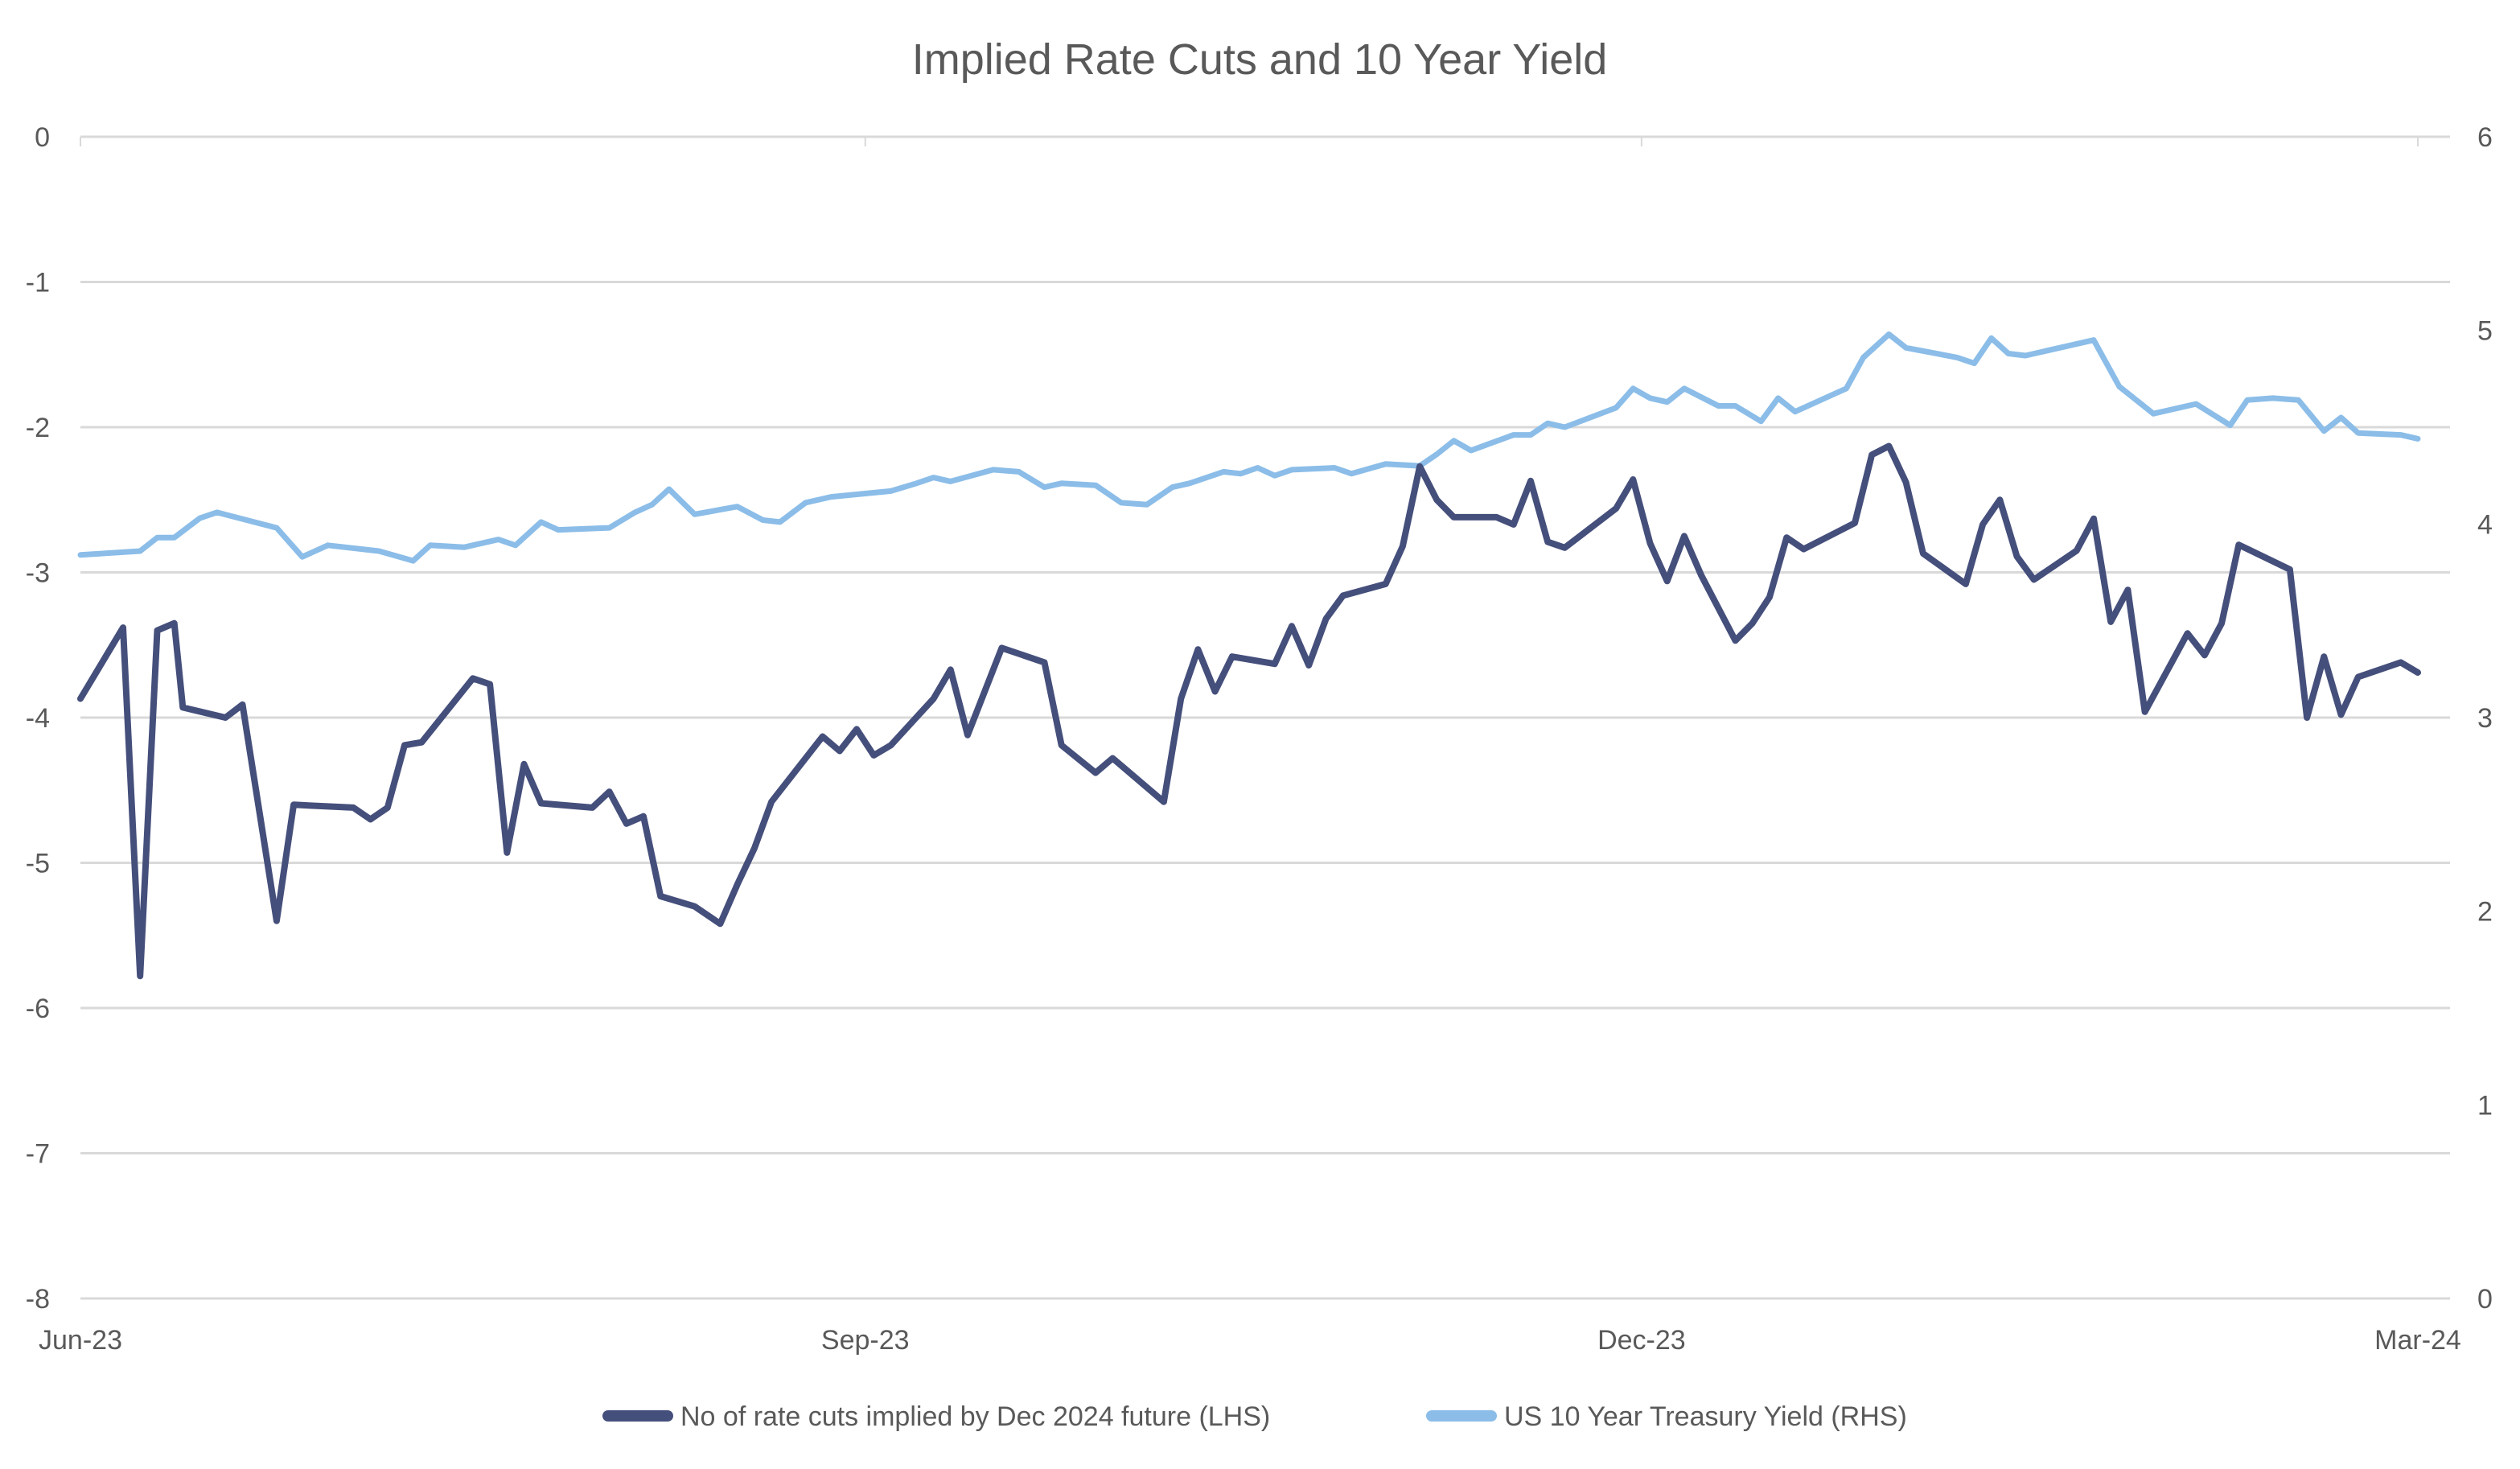 The width and height of the screenshot is (2520, 1469). Describe the element at coordinates (38, 428) in the screenshot. I see `y-left-tick-label: -2` at that location.